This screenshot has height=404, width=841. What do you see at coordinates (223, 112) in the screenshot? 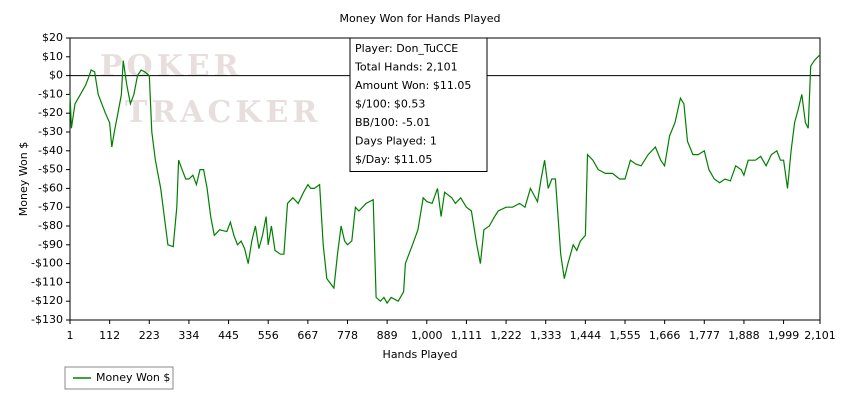
I see `watermark: TRACKER` at bounding box center [223, 112].